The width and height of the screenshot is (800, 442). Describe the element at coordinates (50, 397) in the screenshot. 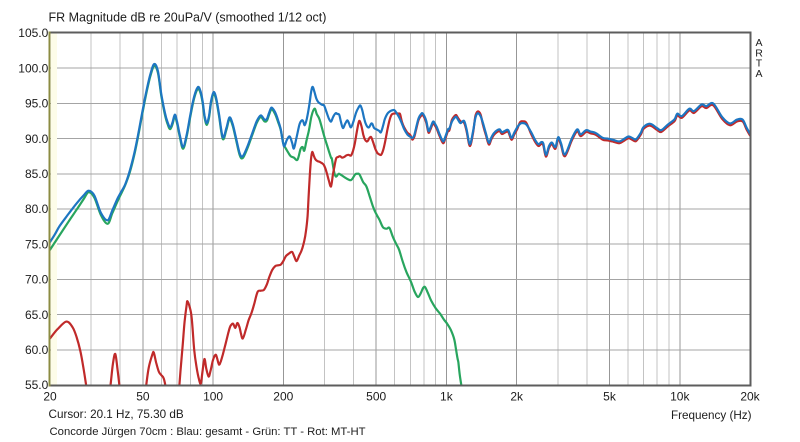

I see `svg-text: 20` at that location.